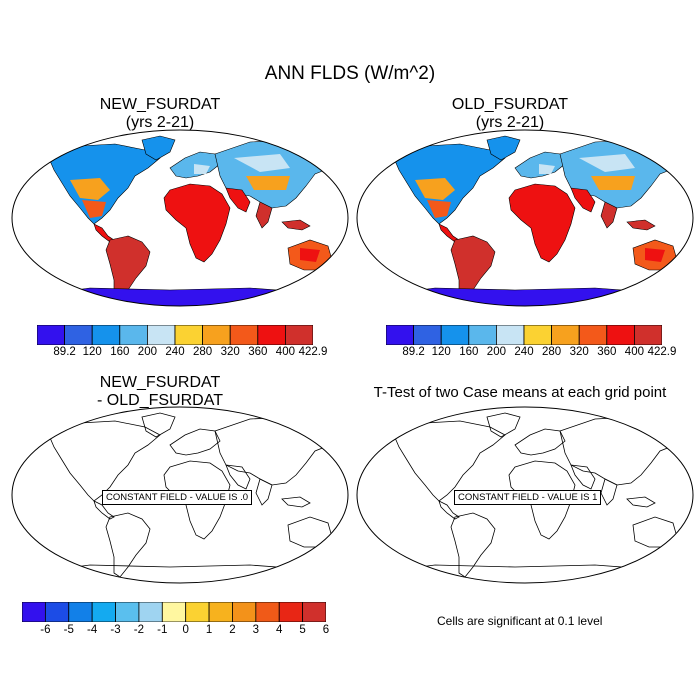 This screenshot has width=700, height=700. Describe the element at coordinates (175, 632) in the screenshot. I see `colorbar-diff-labels: -6 -5 -4 -3 -2 -1 0 1 2 3 4 5 6` at that location.